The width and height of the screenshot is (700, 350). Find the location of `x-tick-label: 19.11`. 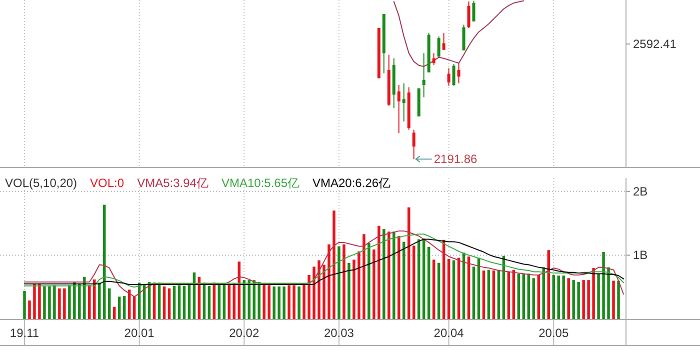

x-tick-label: 19.11 is located at coordinates (25, 333).